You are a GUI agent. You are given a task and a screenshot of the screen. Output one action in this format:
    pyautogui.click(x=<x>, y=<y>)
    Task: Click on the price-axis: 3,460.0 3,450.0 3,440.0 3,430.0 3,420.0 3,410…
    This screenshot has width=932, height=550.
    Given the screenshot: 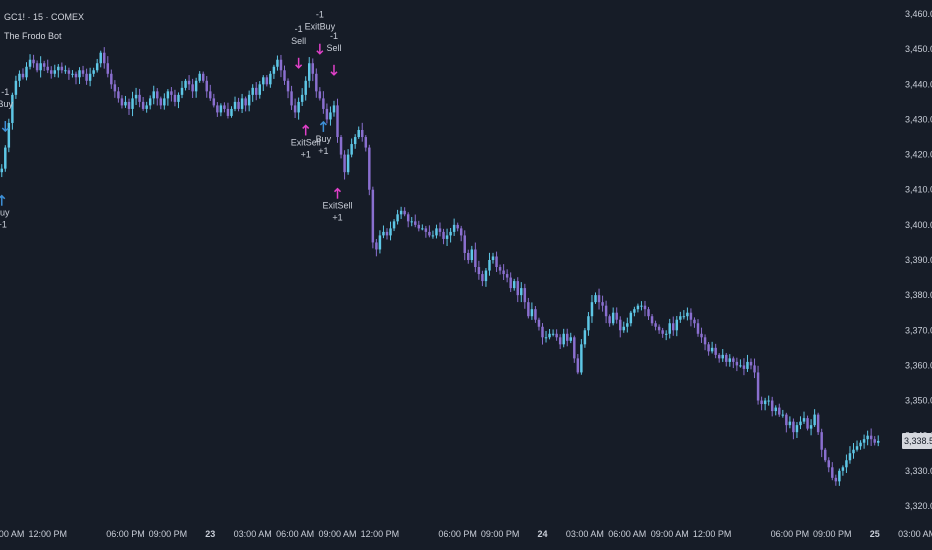 What is the action you would take?
    pyautogui.click(x=917, y=260)
    